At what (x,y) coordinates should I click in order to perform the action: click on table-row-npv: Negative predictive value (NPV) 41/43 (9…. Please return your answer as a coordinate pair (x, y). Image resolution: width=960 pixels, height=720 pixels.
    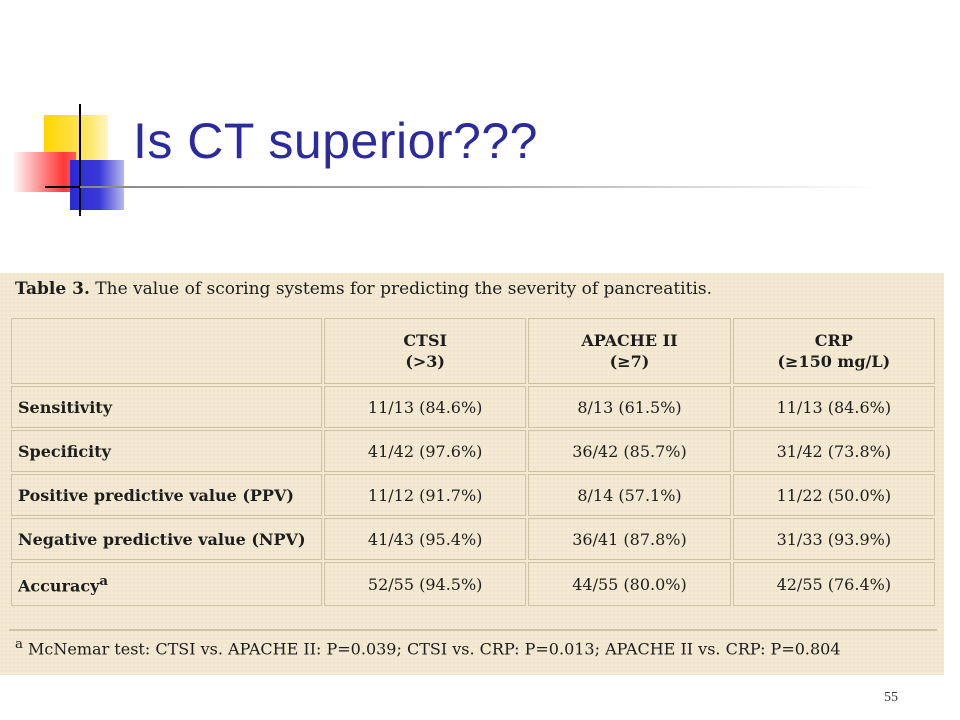
    Looking at the image, I should click on (473, 539).